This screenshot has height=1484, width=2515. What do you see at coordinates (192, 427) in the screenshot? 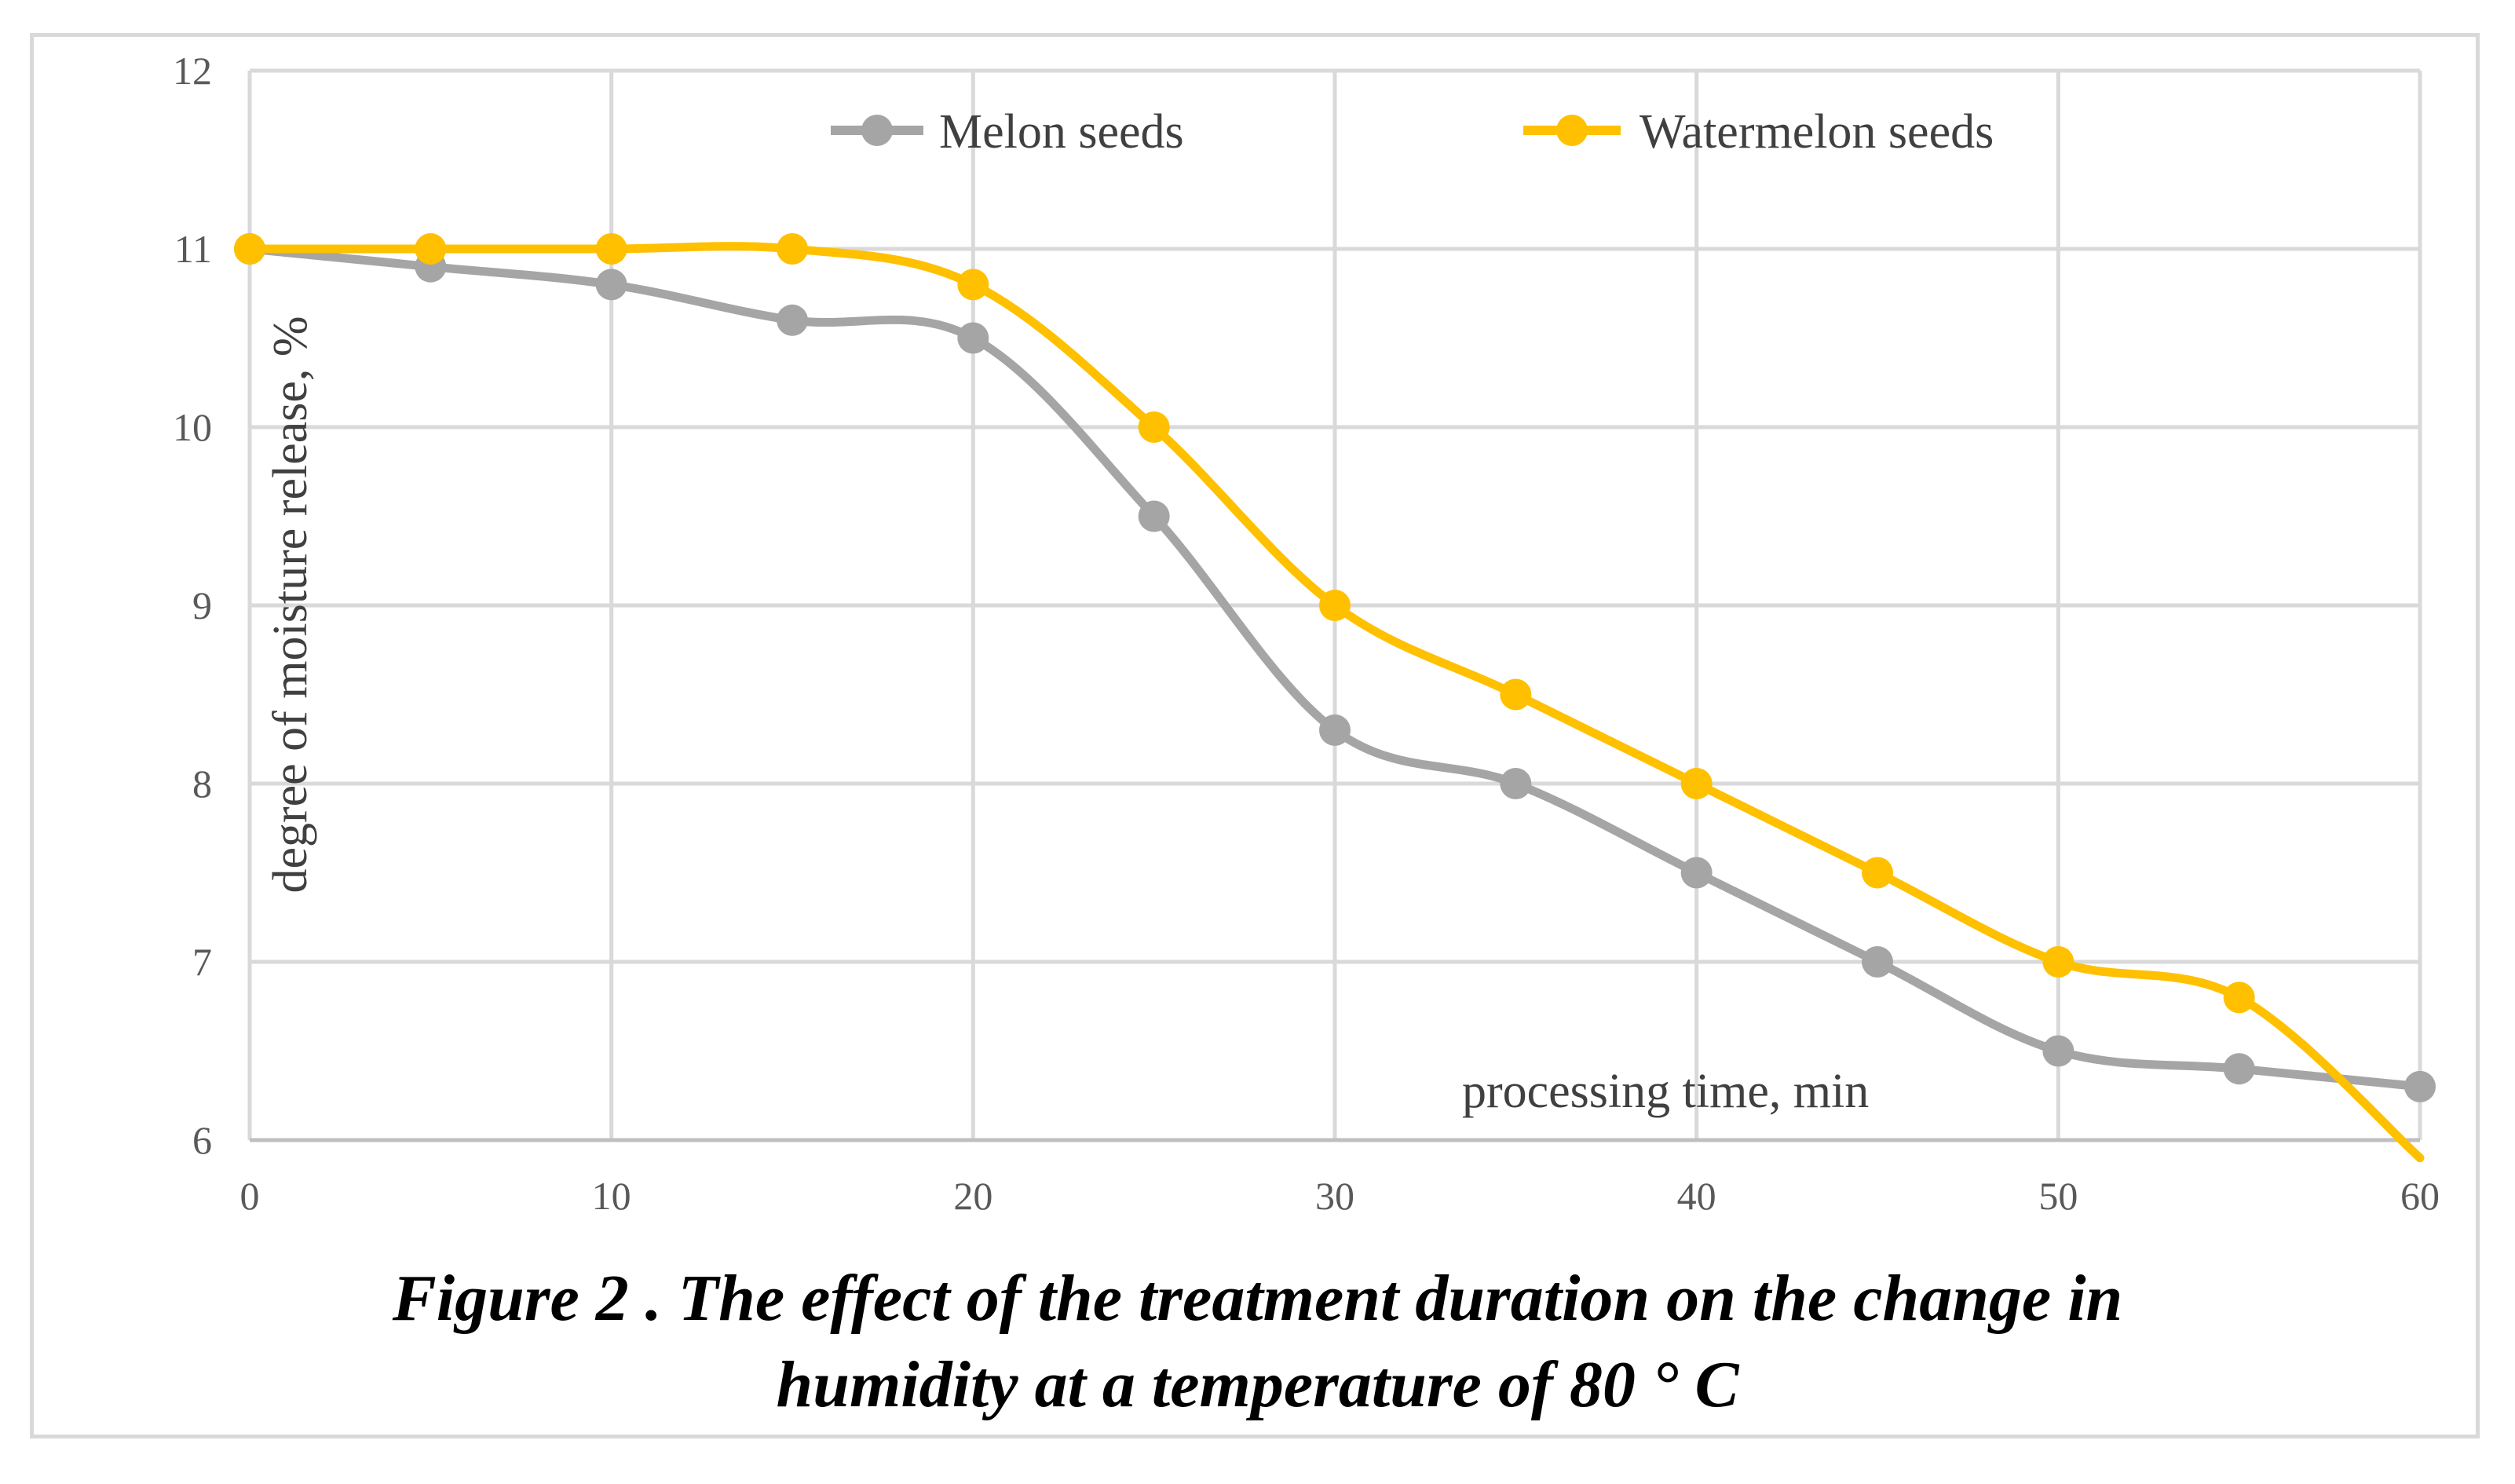
I see `y-tick-label-10: 10` at bounding box center [192, 427].